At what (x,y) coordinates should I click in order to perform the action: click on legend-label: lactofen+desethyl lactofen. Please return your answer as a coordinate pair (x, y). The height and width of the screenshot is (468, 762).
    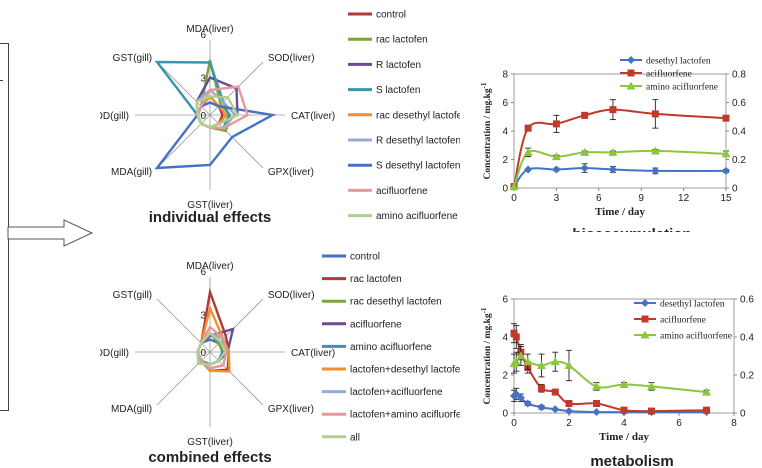
    Looking at the image, I should click on (405, 370).